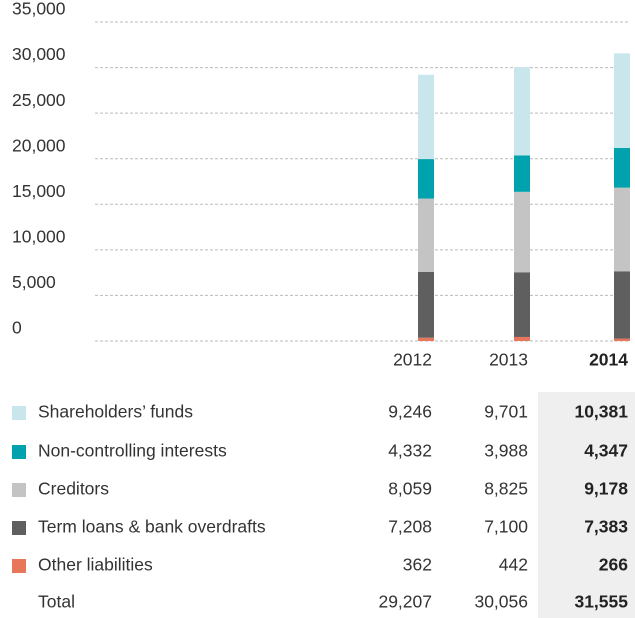  What do you see at coordinates (508, 360) in the screenshot?
I see `x-tick-label: 2013` at bounding box center [508, 360].